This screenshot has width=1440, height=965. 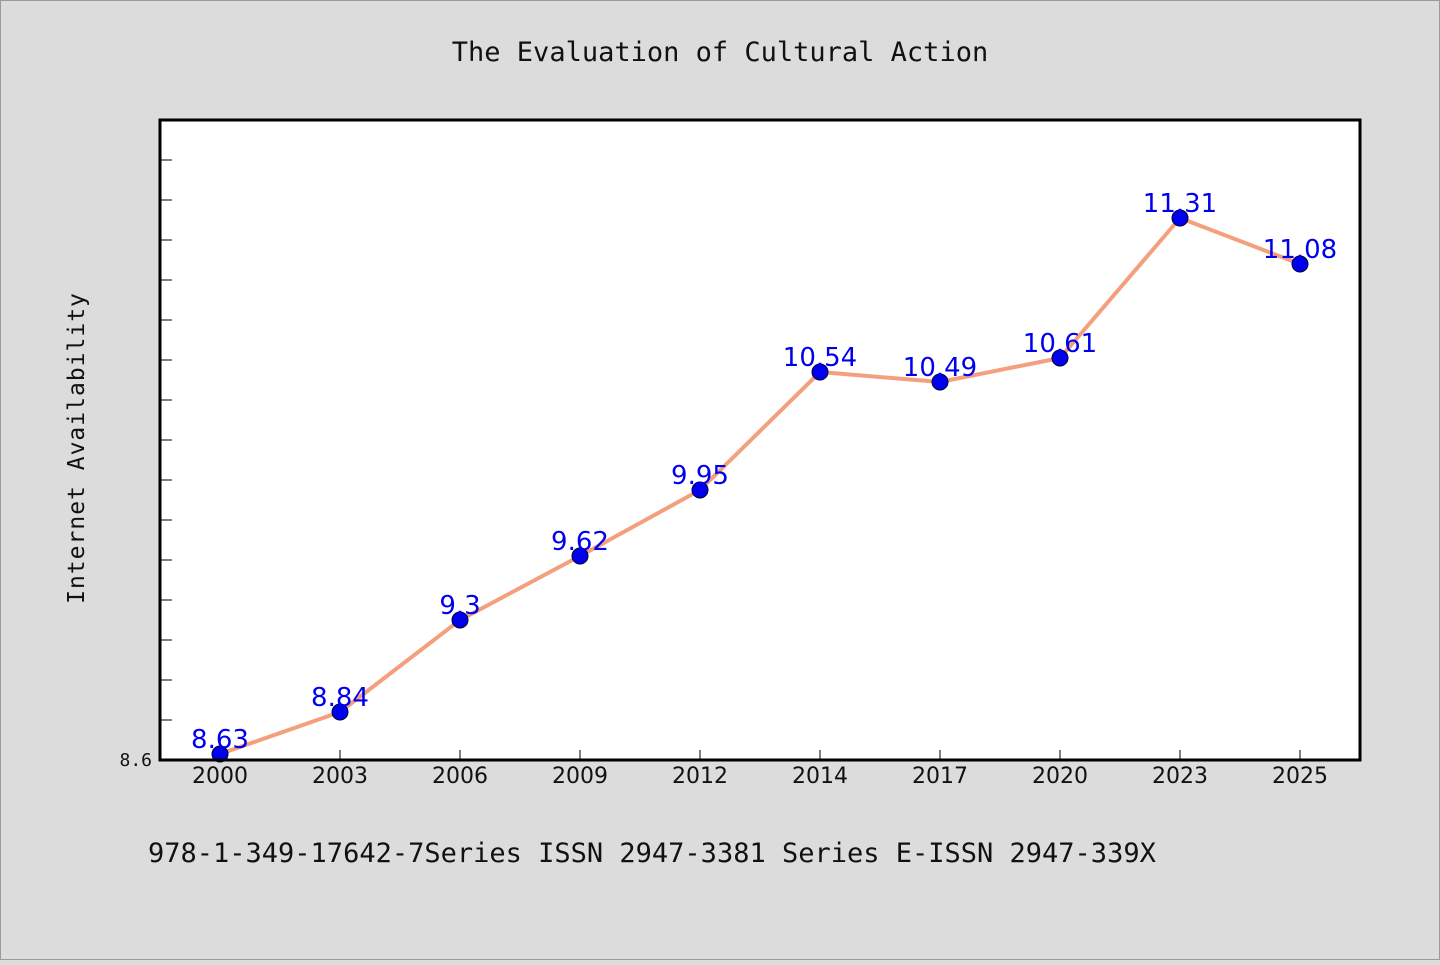 I want to click on x-axis-tick-labels: 2000 2003 2006 2009 2012 2014 2017 2020 2023 2025, so click(x=760, y=776).